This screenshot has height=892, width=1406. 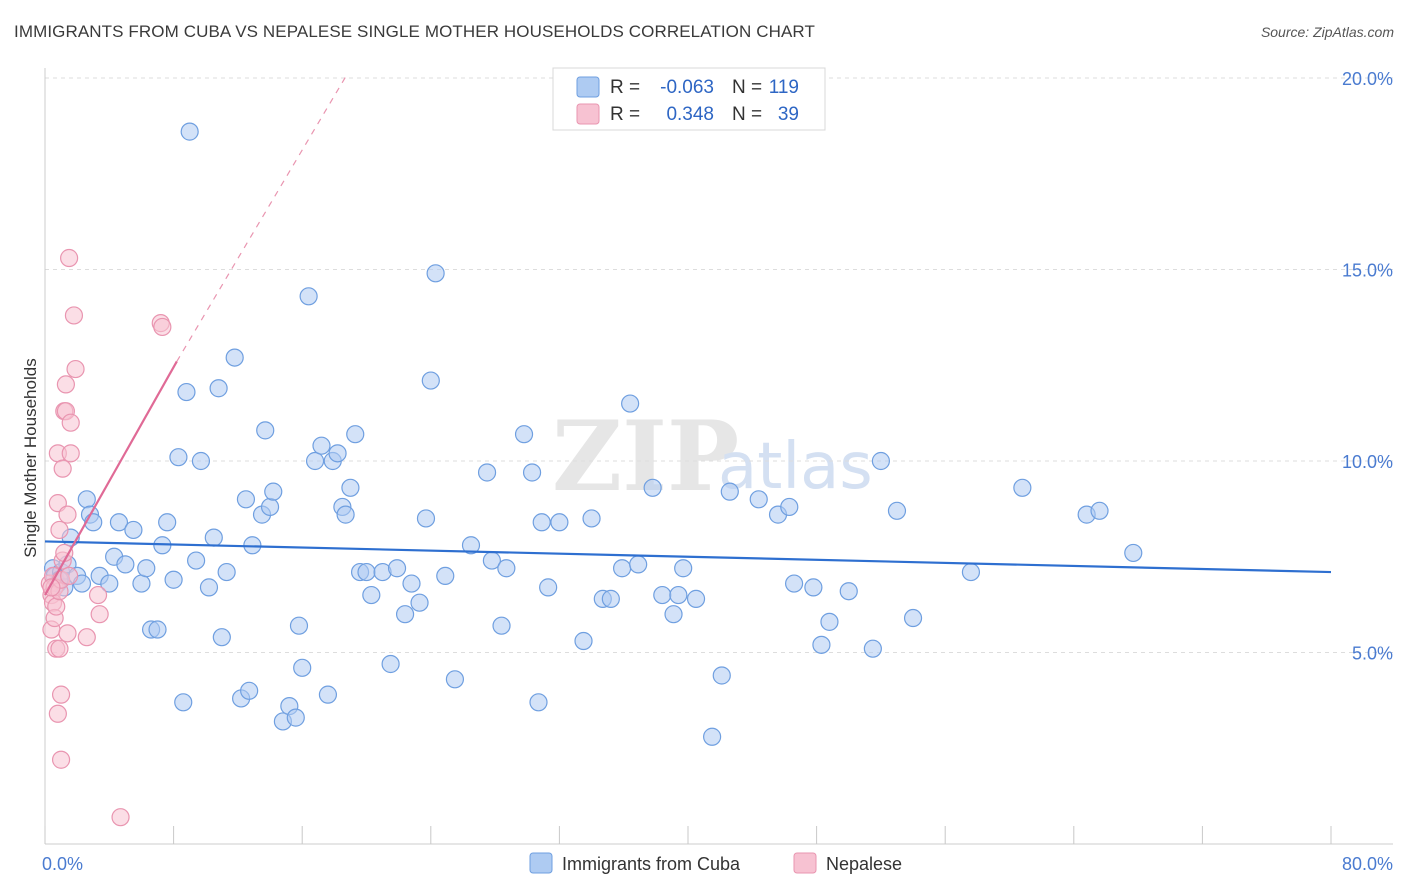 I want to click on y-tick-label-10: 10.0%, so click(x=1367, y=462).